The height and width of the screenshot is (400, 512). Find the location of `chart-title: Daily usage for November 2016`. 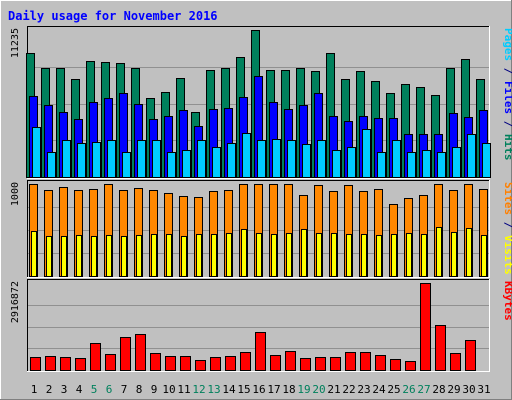

chart-title: Daily usage for November 2016 is located at coordinates (113, 16).